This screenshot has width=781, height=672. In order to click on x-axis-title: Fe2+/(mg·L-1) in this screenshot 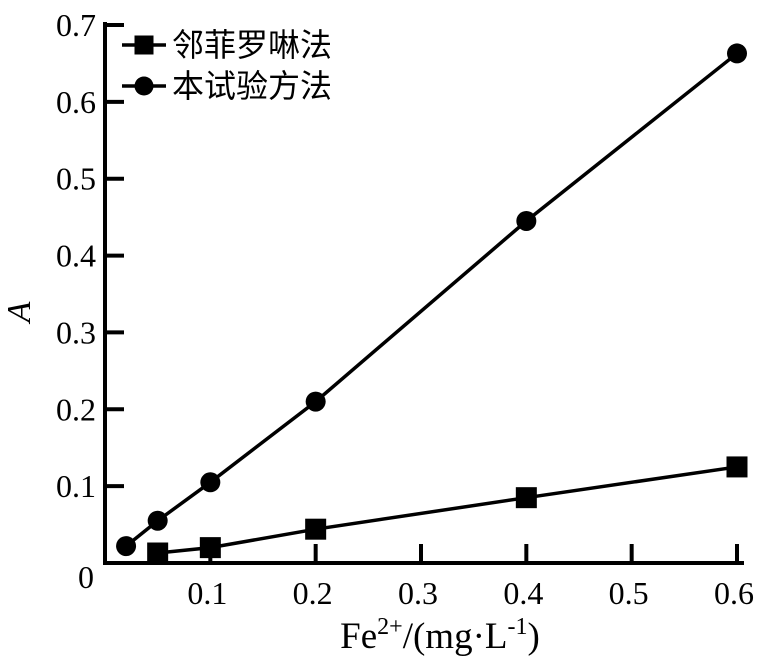, I will do `click(440, 635)`.